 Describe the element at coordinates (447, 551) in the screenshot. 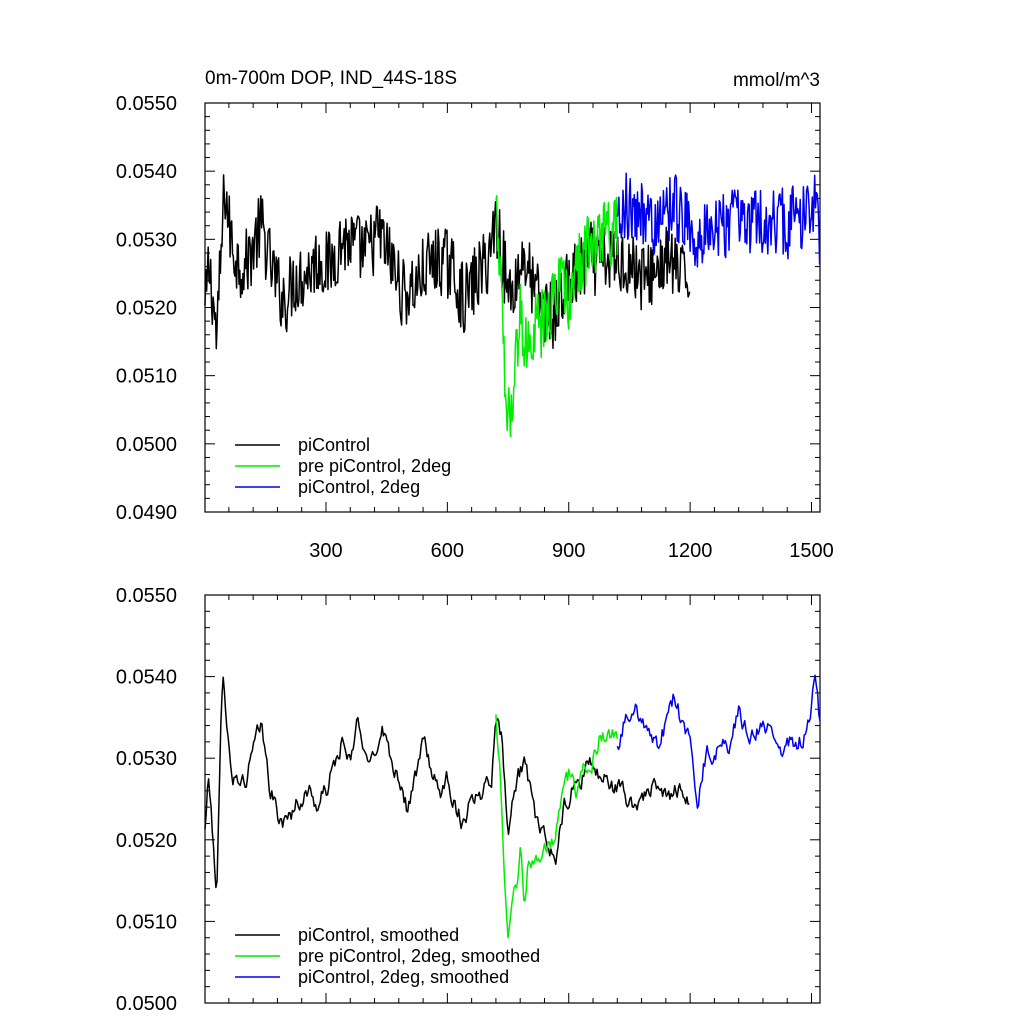

I see `x-tick-label: 600` at that location.